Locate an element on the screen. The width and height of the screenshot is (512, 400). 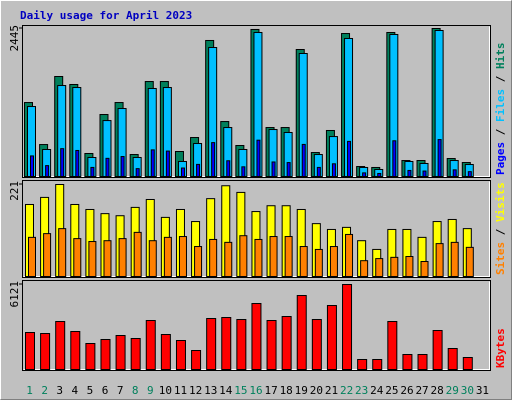
x-tick-label: 11 is located at coordinates (180, 390).